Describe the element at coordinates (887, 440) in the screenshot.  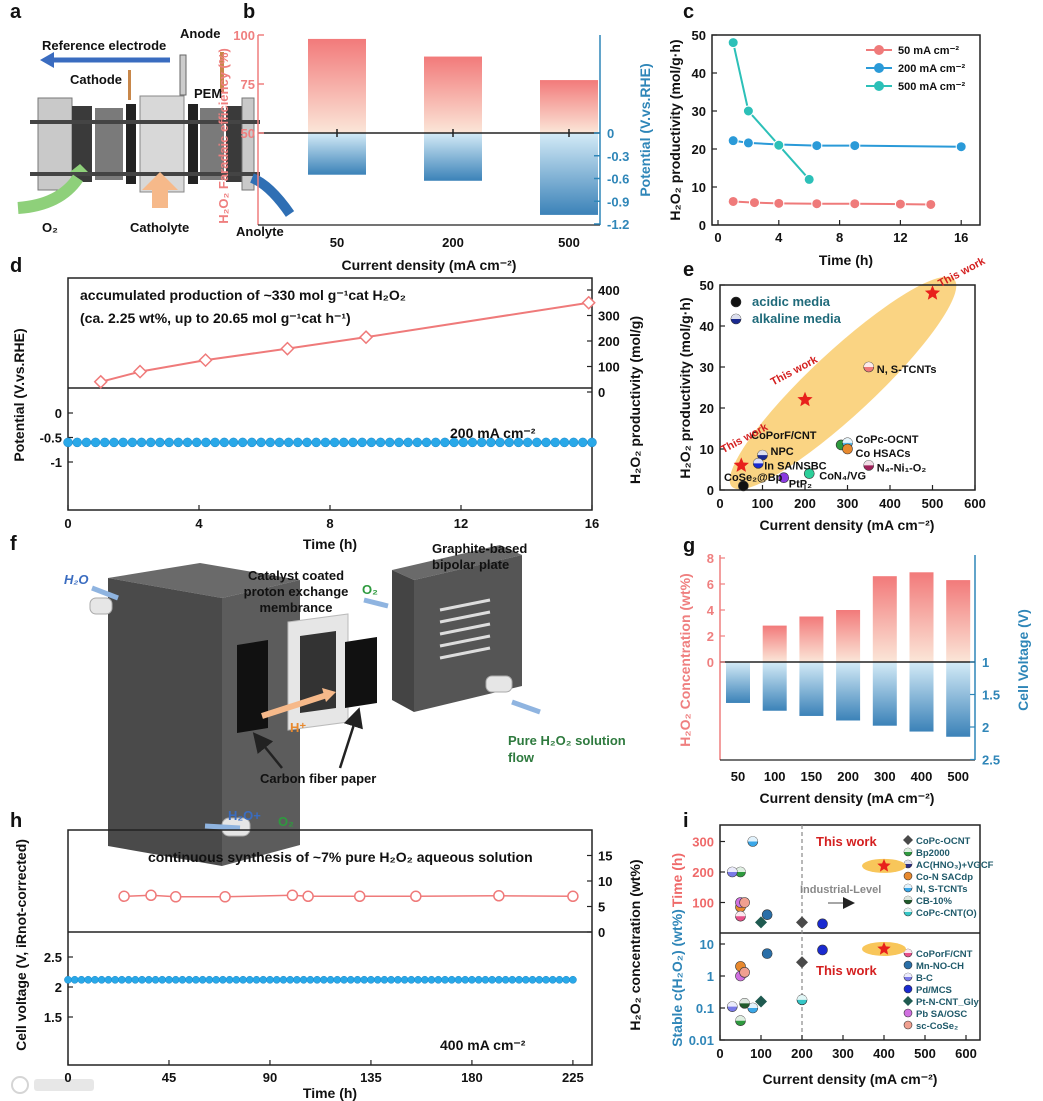
I see `point-label: CoPc-OCNT` at that location.